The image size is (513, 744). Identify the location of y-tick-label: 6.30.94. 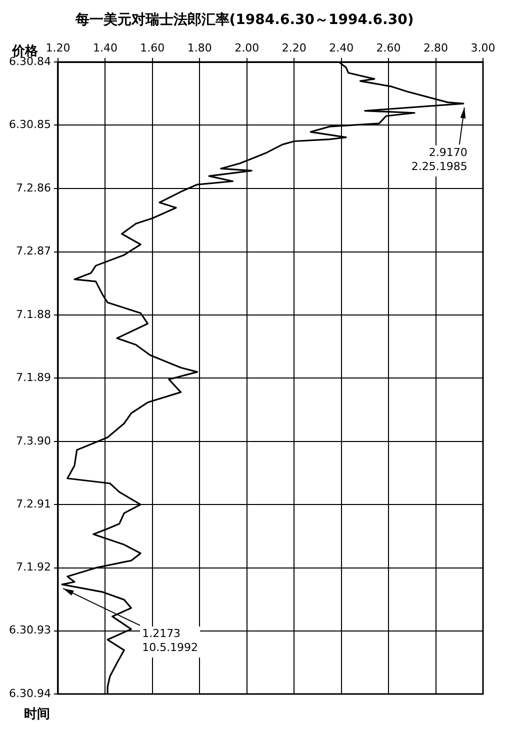
(29, 693).